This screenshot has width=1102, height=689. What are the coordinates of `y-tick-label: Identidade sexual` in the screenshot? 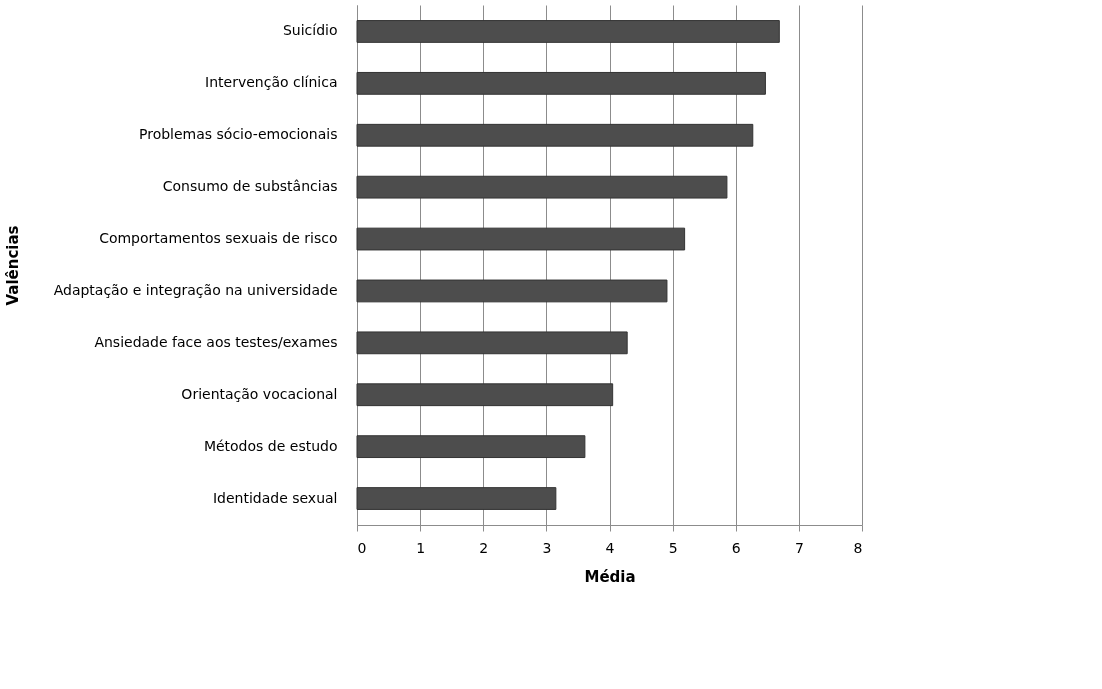 It's located at (275, 497).